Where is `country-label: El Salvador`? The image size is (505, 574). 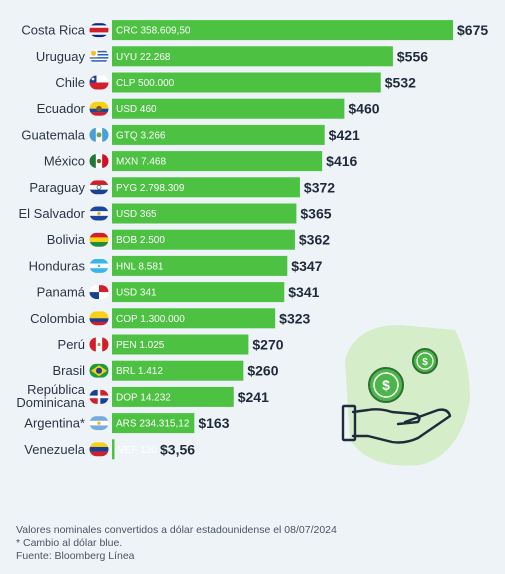
country-label: El Salvador is located at coordinates (52, 213).